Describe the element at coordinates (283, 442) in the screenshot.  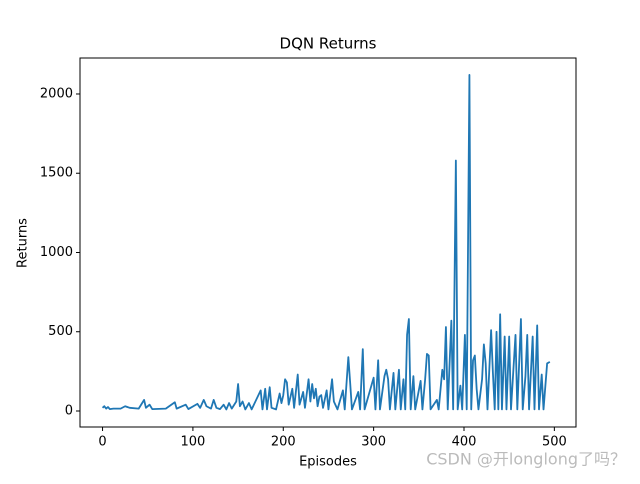
I see `x-tick-label: 200` at that location.